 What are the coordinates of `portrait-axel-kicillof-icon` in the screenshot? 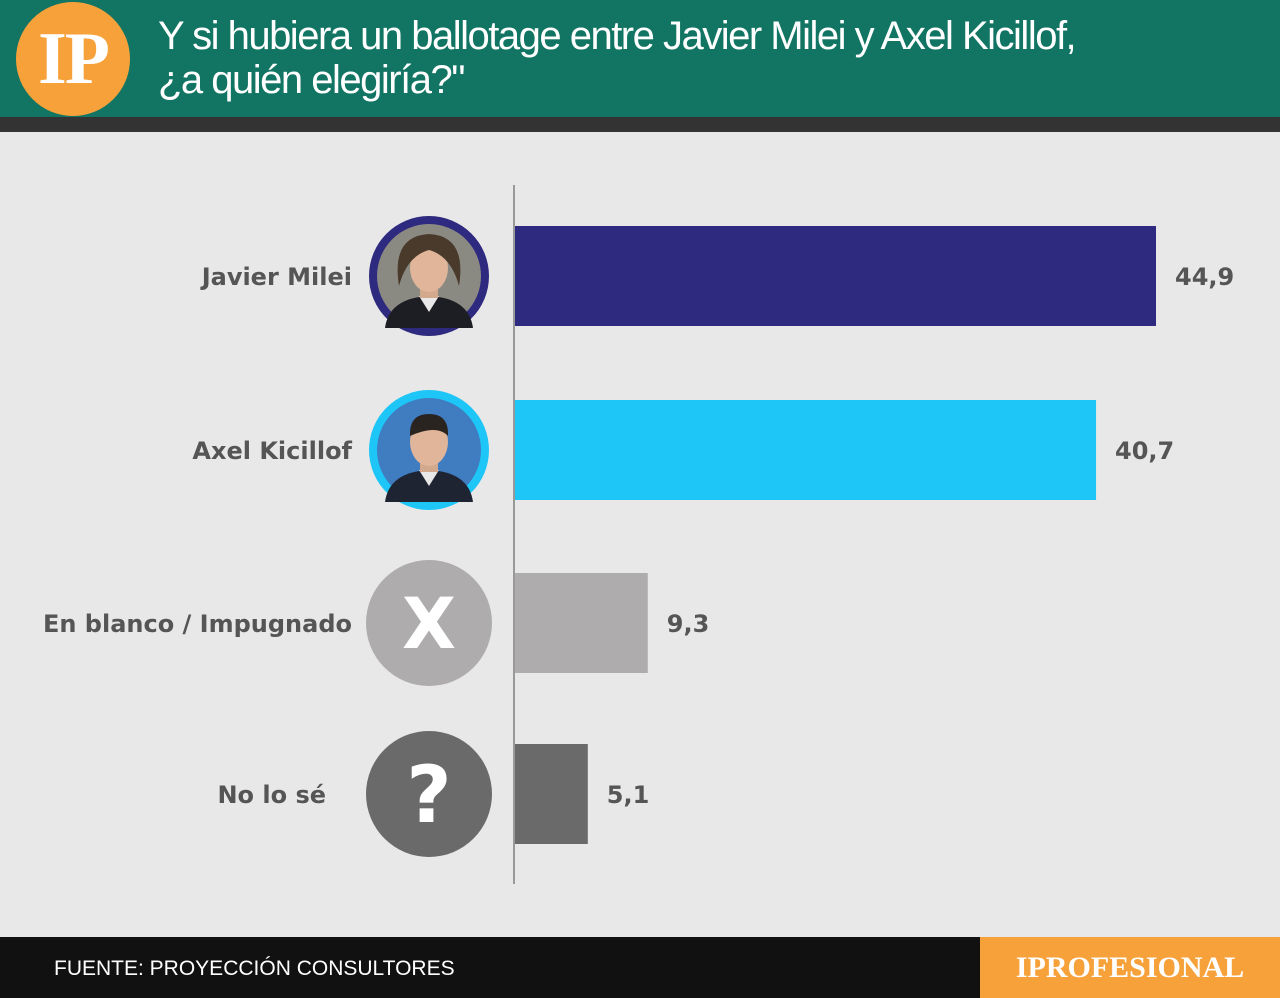 It's located at (429, 450).